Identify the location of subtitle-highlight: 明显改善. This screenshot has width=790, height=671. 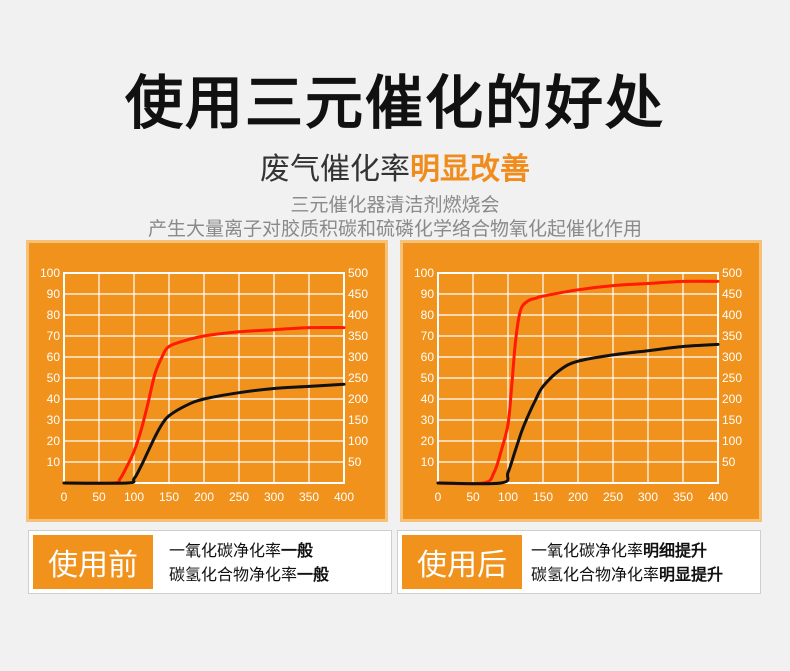
(470, 169).